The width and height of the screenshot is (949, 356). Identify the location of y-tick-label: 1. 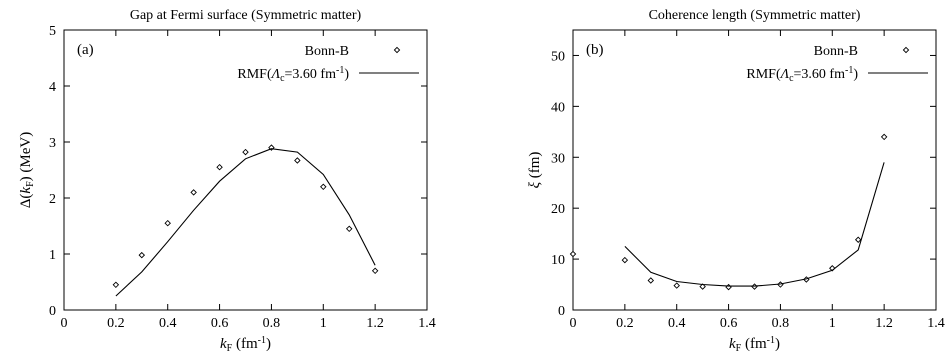
(52, 255).